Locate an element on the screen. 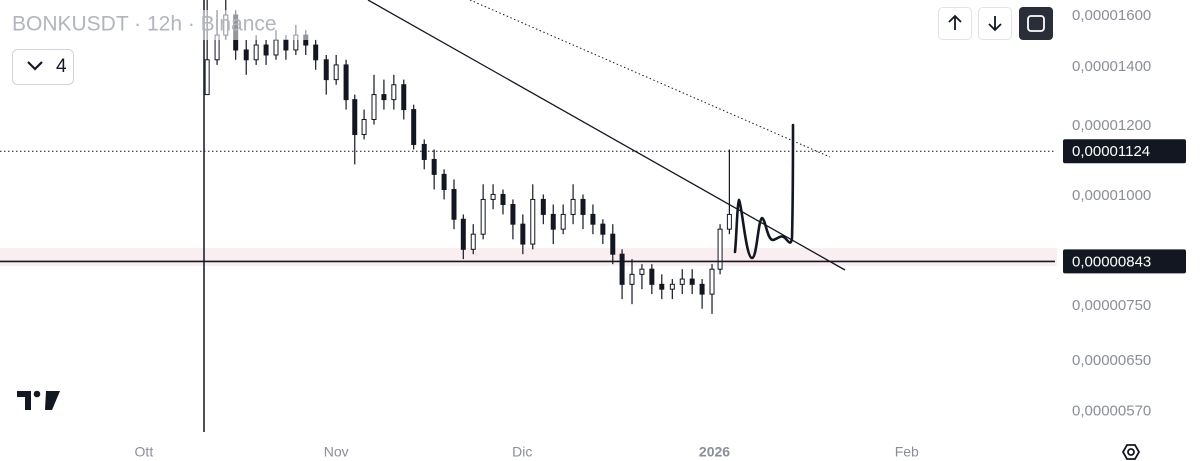 This screenshot has height=461, width=1200. y-tick-label: 0,00001200 is located at coordinates (1111, 125).